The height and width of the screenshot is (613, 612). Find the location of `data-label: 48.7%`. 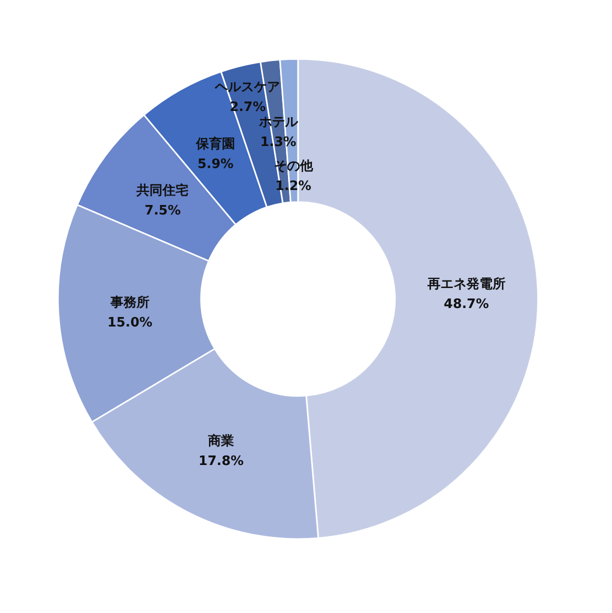

data-label: 48.7% is located at coordinates (466, 304).